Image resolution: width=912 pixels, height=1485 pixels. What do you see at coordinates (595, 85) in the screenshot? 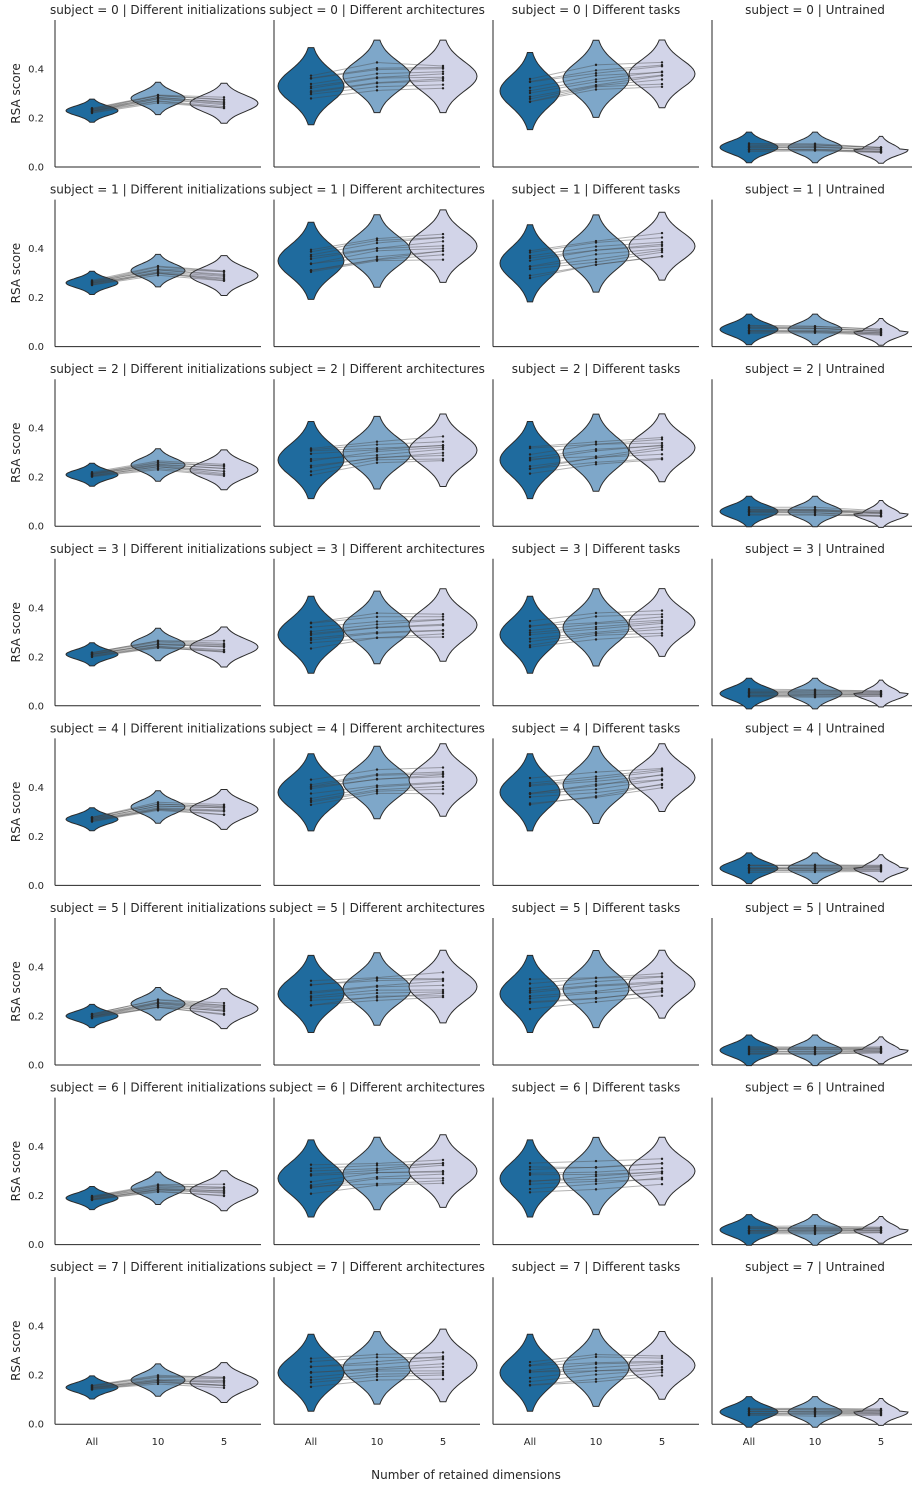
I see `facet-panel: subject = 0 | Different tasks` at bounding box center [595, 85].